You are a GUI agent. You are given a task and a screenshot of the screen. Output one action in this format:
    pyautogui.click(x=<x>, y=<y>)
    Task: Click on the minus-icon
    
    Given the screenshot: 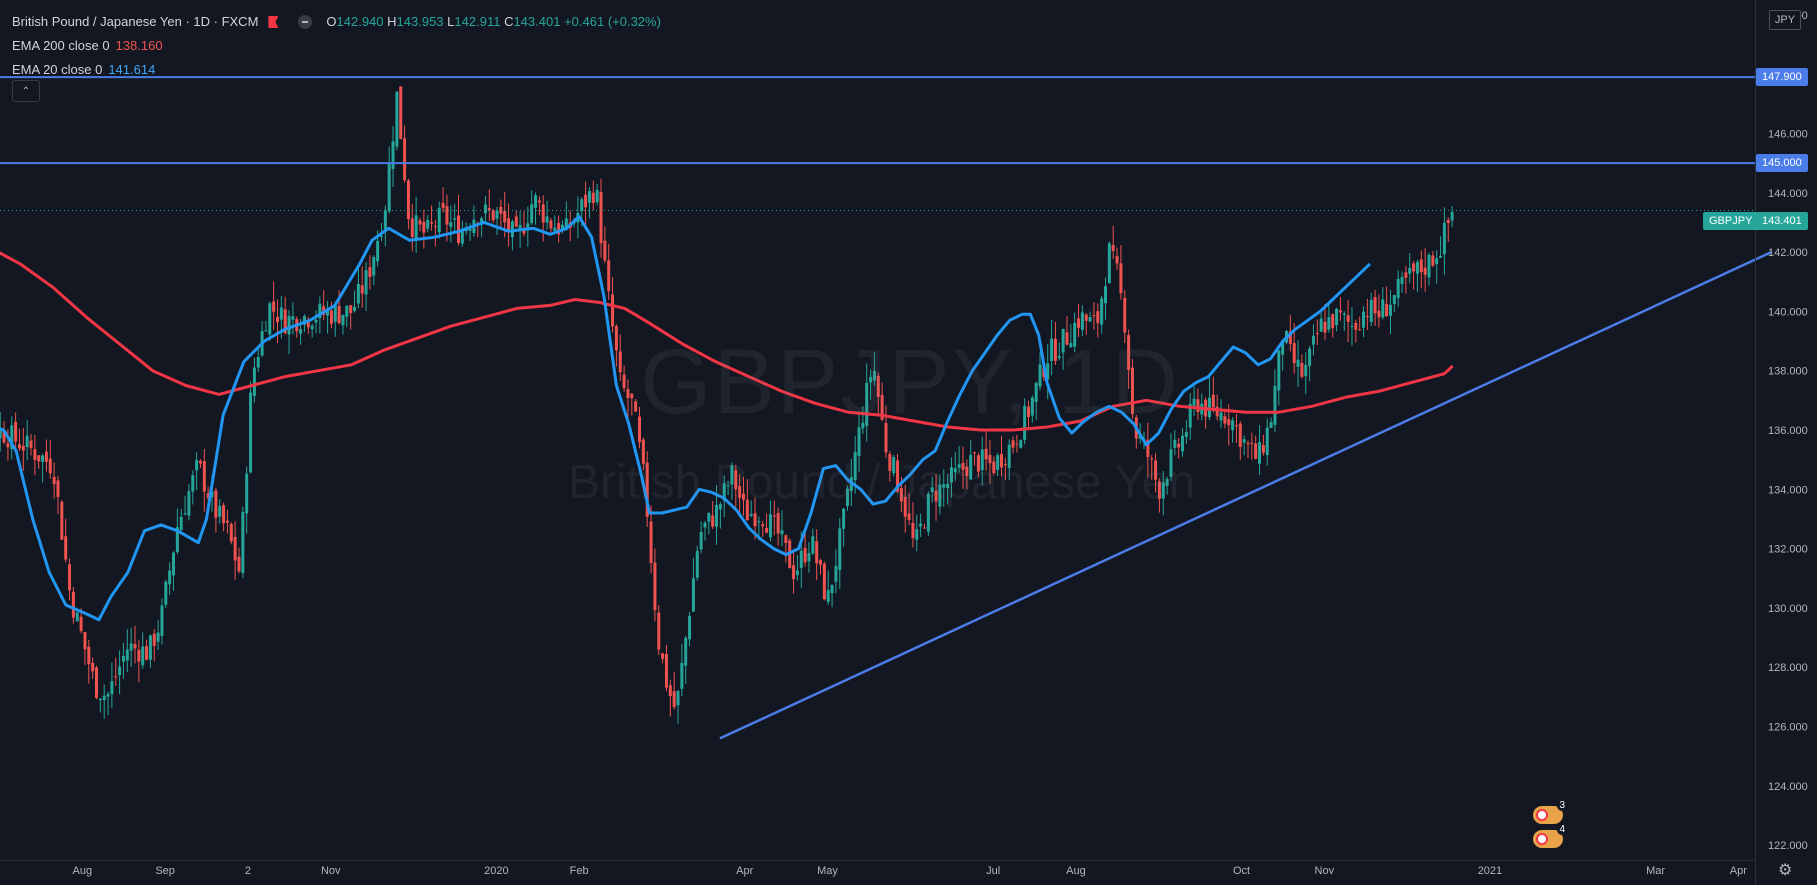 What is the action you would take?
    pyautogui.click(x=305, y=22)
    